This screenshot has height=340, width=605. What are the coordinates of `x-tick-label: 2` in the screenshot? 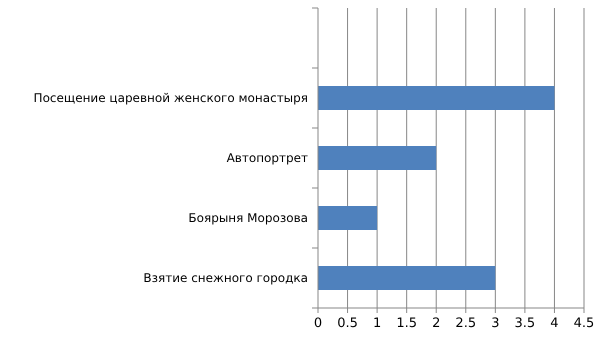 It's located at (436, 323).